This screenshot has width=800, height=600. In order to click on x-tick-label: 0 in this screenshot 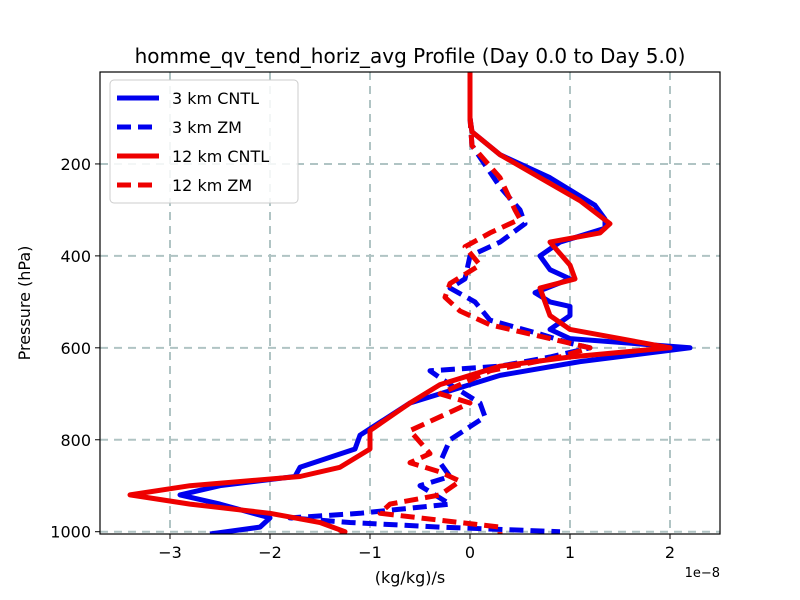, I will do `click(470, 552)`.